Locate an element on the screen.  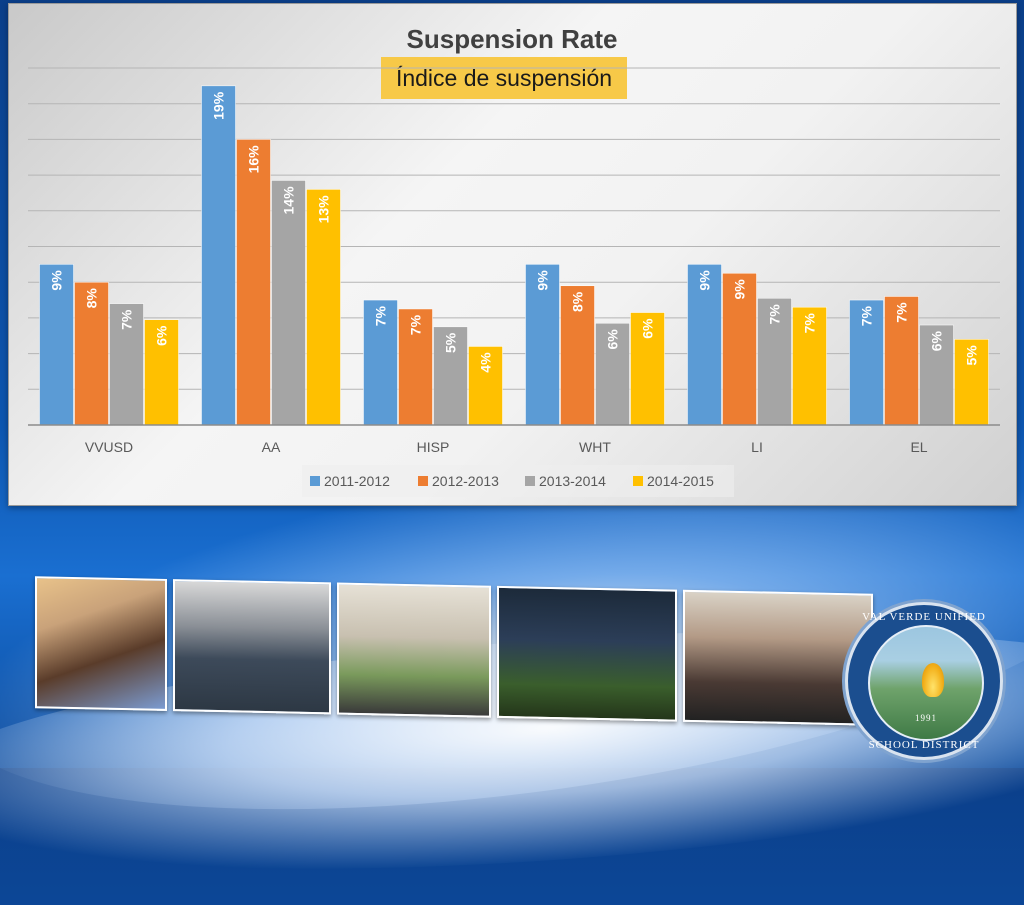
logo-top-text: VAL VERDE UNIFIED is located at coordinates (924, 617).